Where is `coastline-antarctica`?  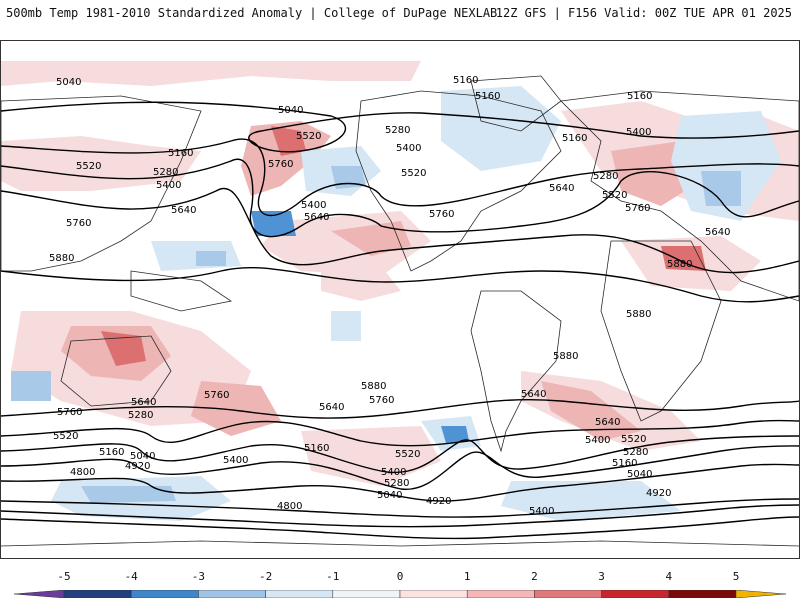 coastline-antarctica is located at coordinates (400, 543).